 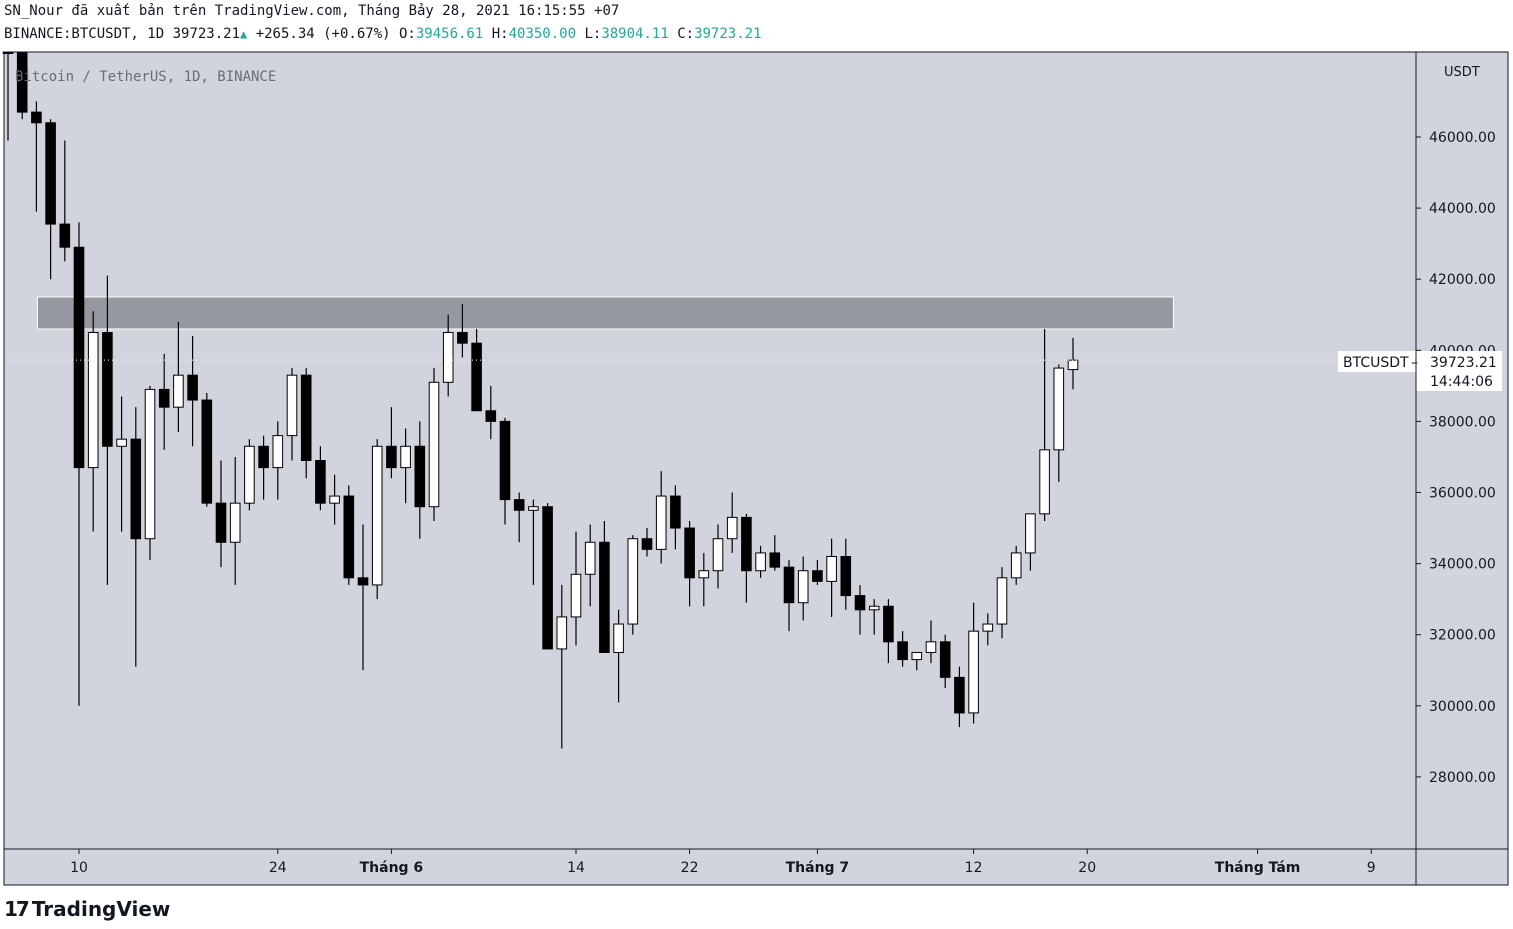 I want to click on y-tick-label: 30000.00, so click(x=1462, y=707).